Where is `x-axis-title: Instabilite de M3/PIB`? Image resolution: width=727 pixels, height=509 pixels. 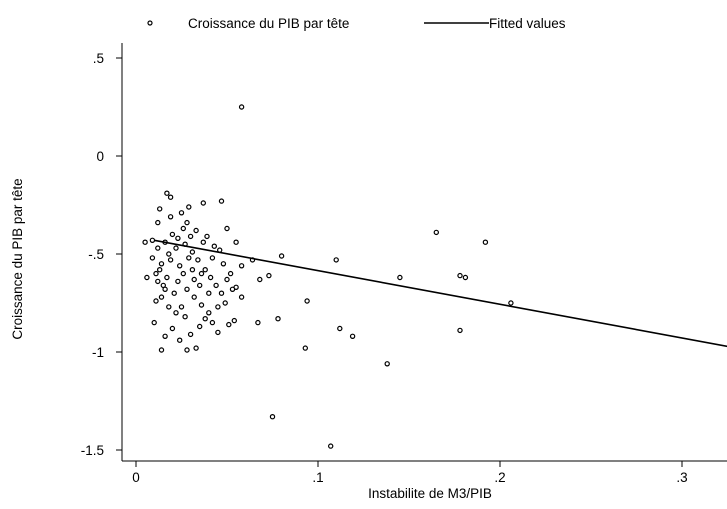 x-axis-title: Instabilite de M3/PIB is located at coordinates (430, 493).